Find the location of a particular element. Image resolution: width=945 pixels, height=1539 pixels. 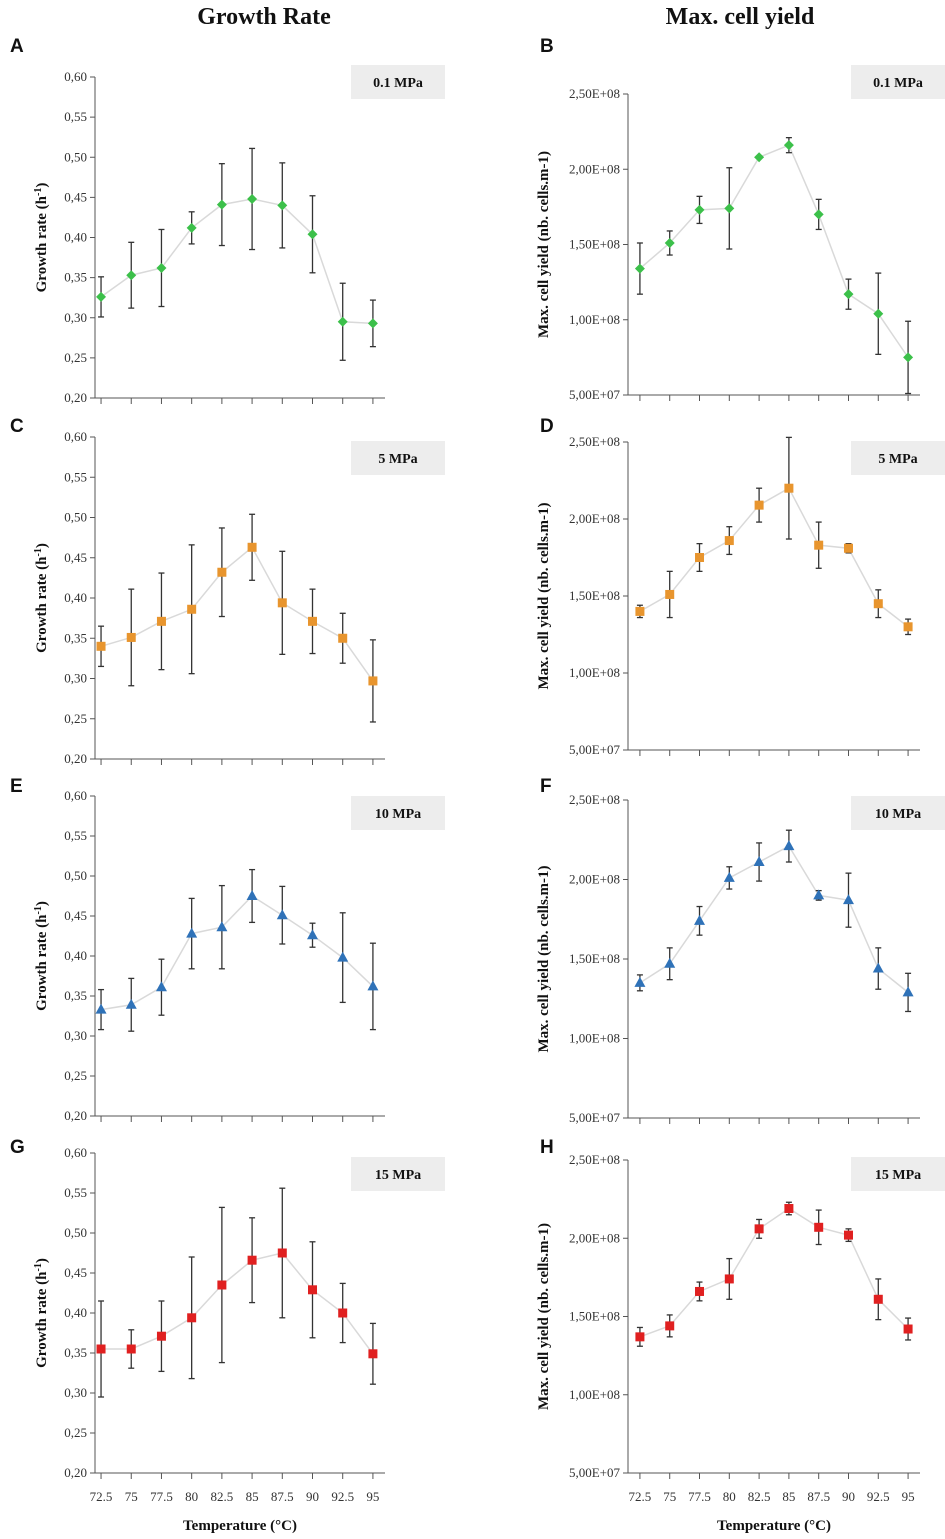

panel-letter: E is located at coordinates (16, 786).